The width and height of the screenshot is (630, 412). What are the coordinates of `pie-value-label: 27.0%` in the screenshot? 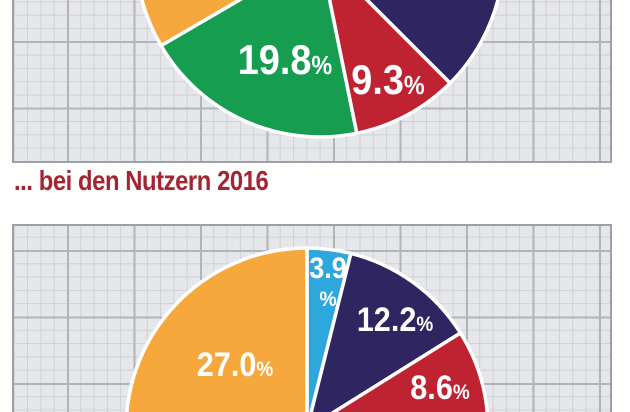 It's located at (235, 365).